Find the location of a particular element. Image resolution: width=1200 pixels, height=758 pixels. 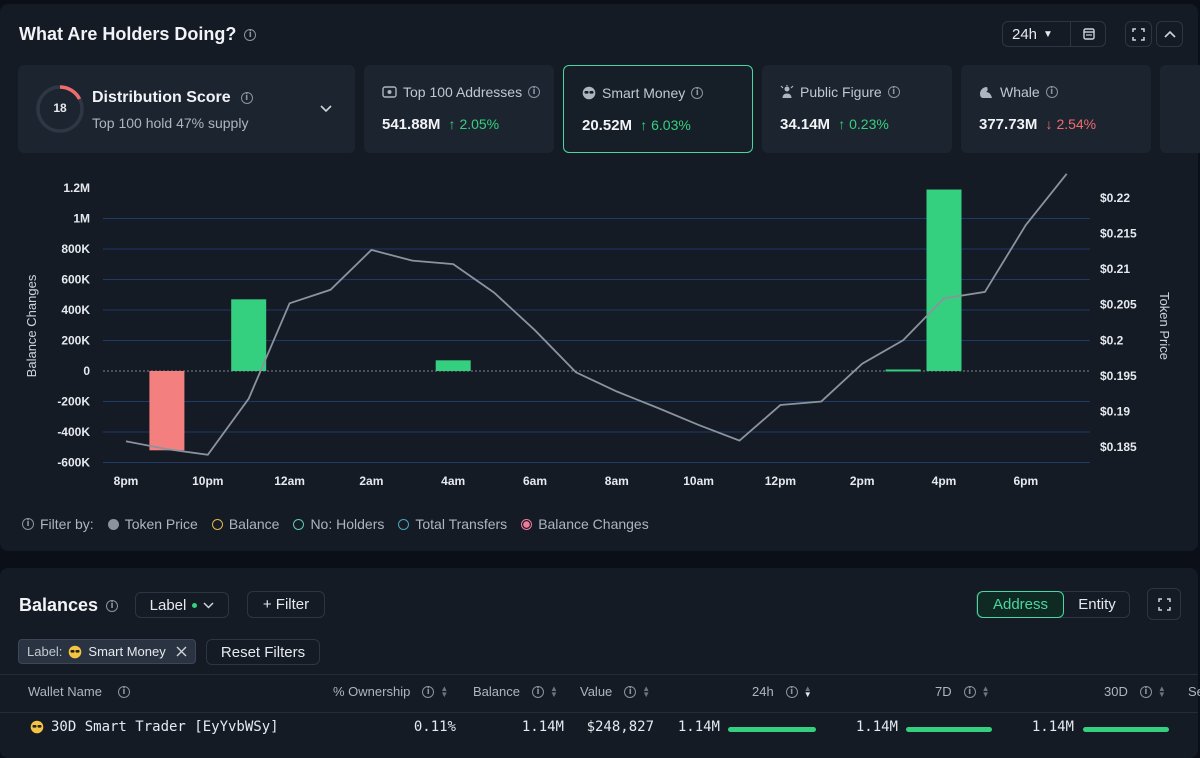

card-change: 0.23% is located at coordinates (869, 124).